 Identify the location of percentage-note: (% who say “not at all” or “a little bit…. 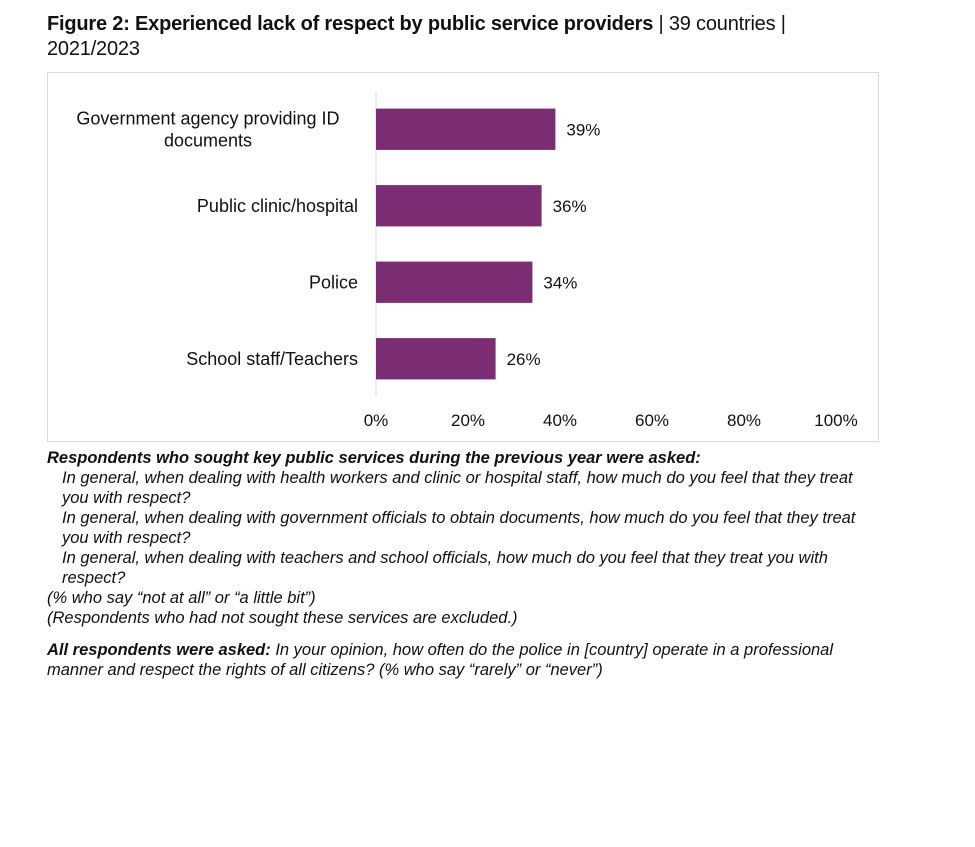
(181, 598).